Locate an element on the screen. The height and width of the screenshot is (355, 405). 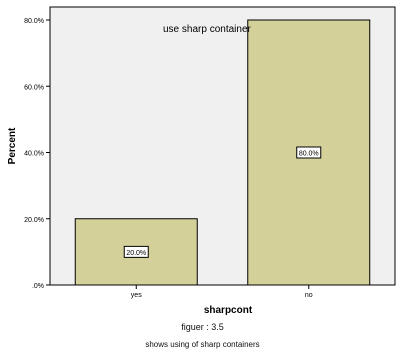
x-axis-label: sharpcont is located at coordinates (228, 310).